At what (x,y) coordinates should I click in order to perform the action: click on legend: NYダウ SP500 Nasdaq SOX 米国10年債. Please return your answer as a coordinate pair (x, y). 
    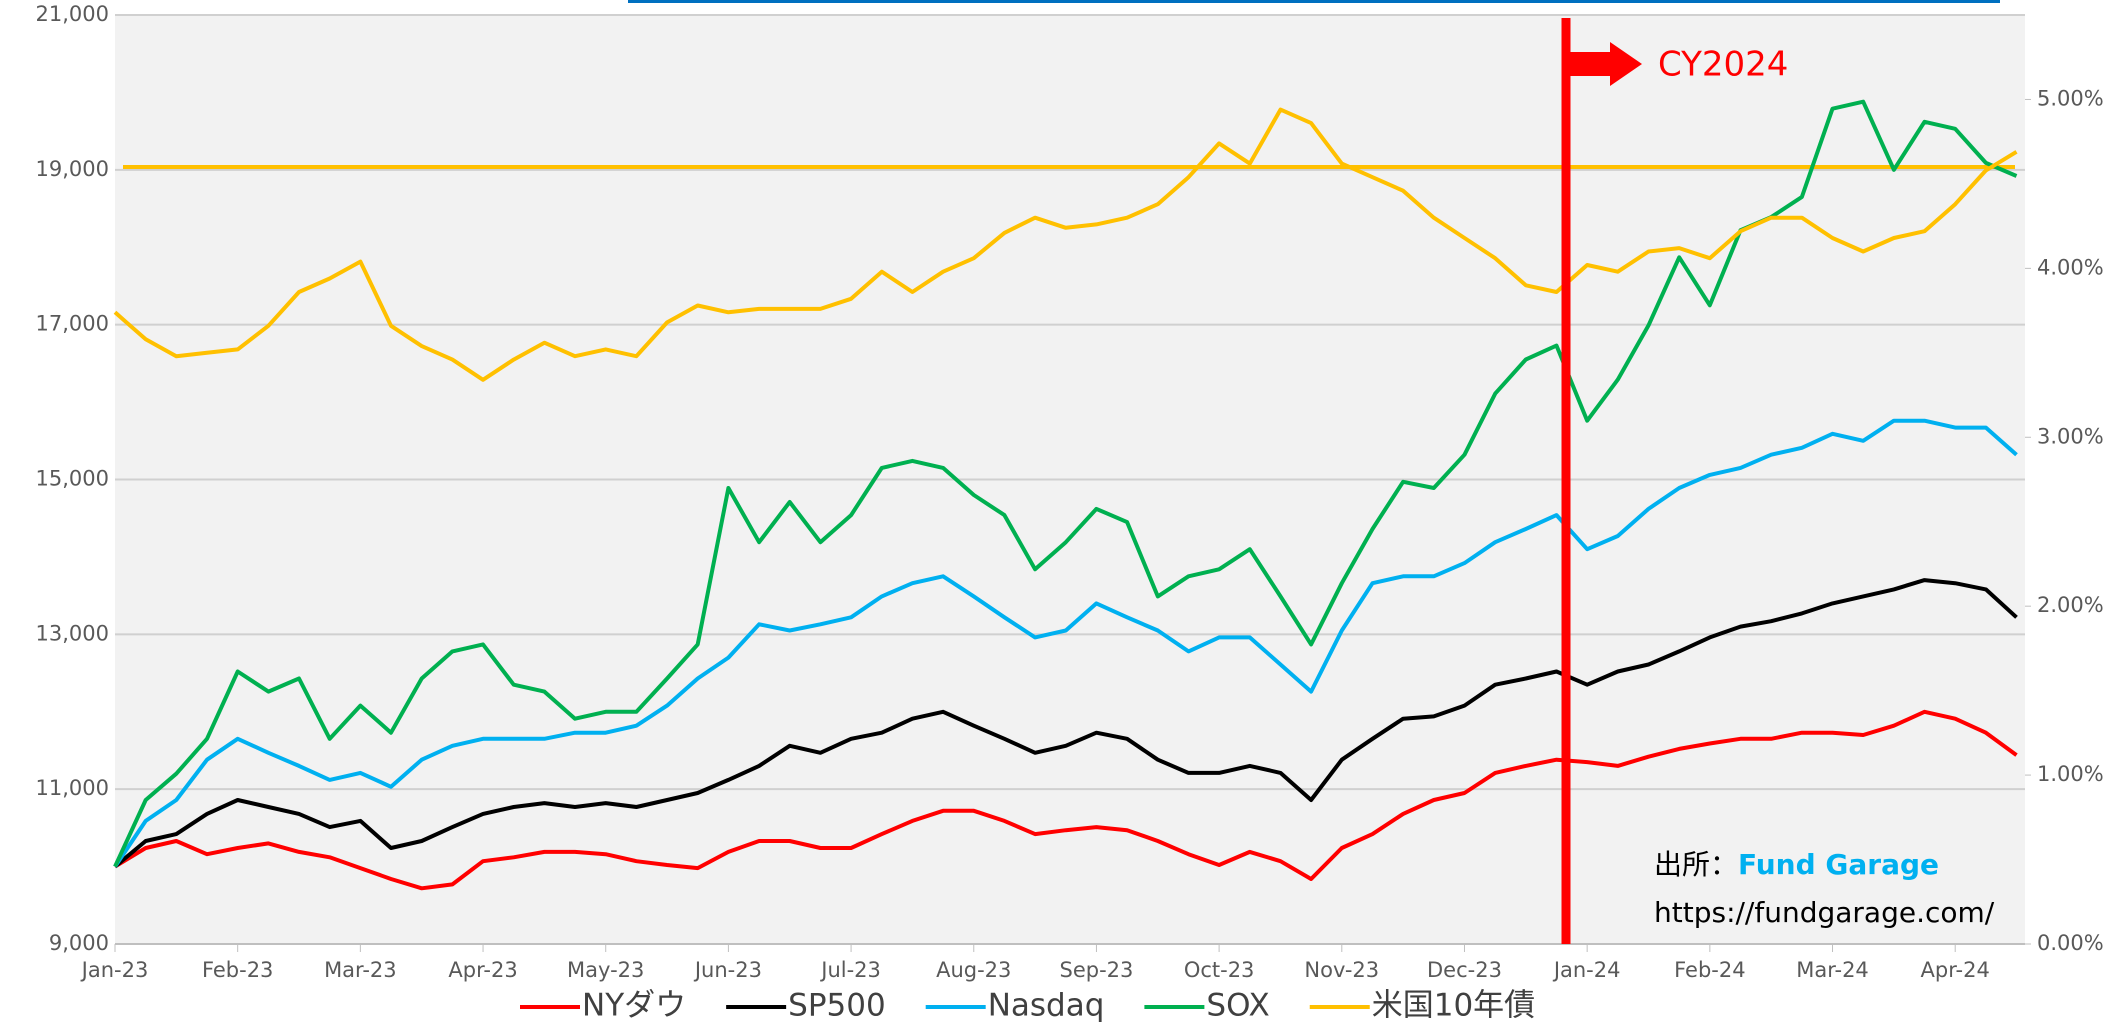
    Looking at the image, I should click on (1027, 1006).